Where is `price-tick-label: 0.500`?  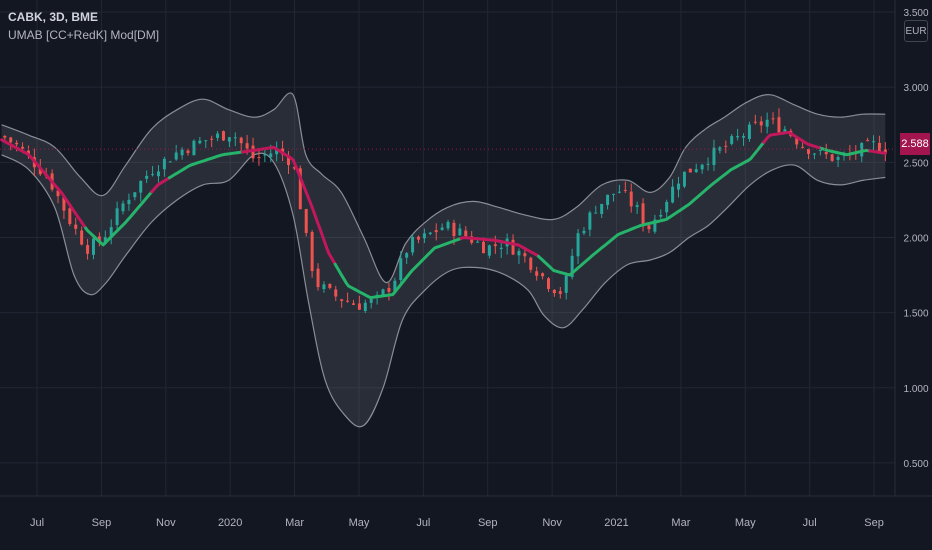 price-tick-label: 0.500 is located at coordinates (915, 464).